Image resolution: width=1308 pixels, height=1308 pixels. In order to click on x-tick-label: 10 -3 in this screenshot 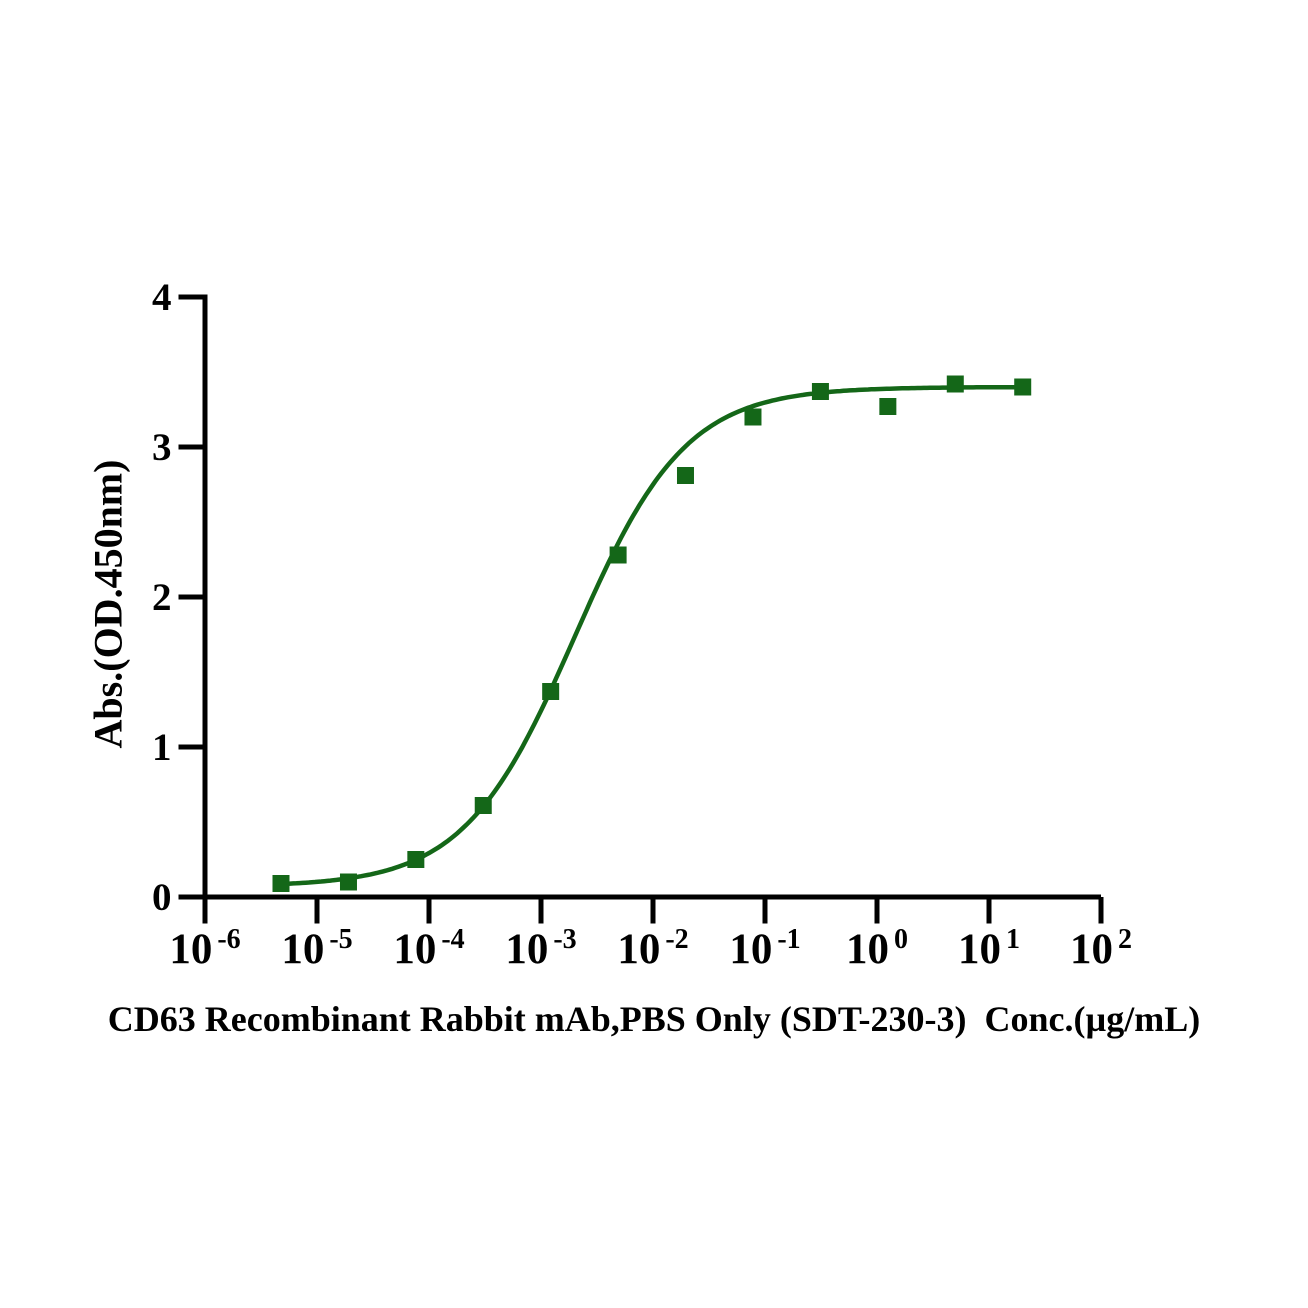, I will do `click(540, 948)`.